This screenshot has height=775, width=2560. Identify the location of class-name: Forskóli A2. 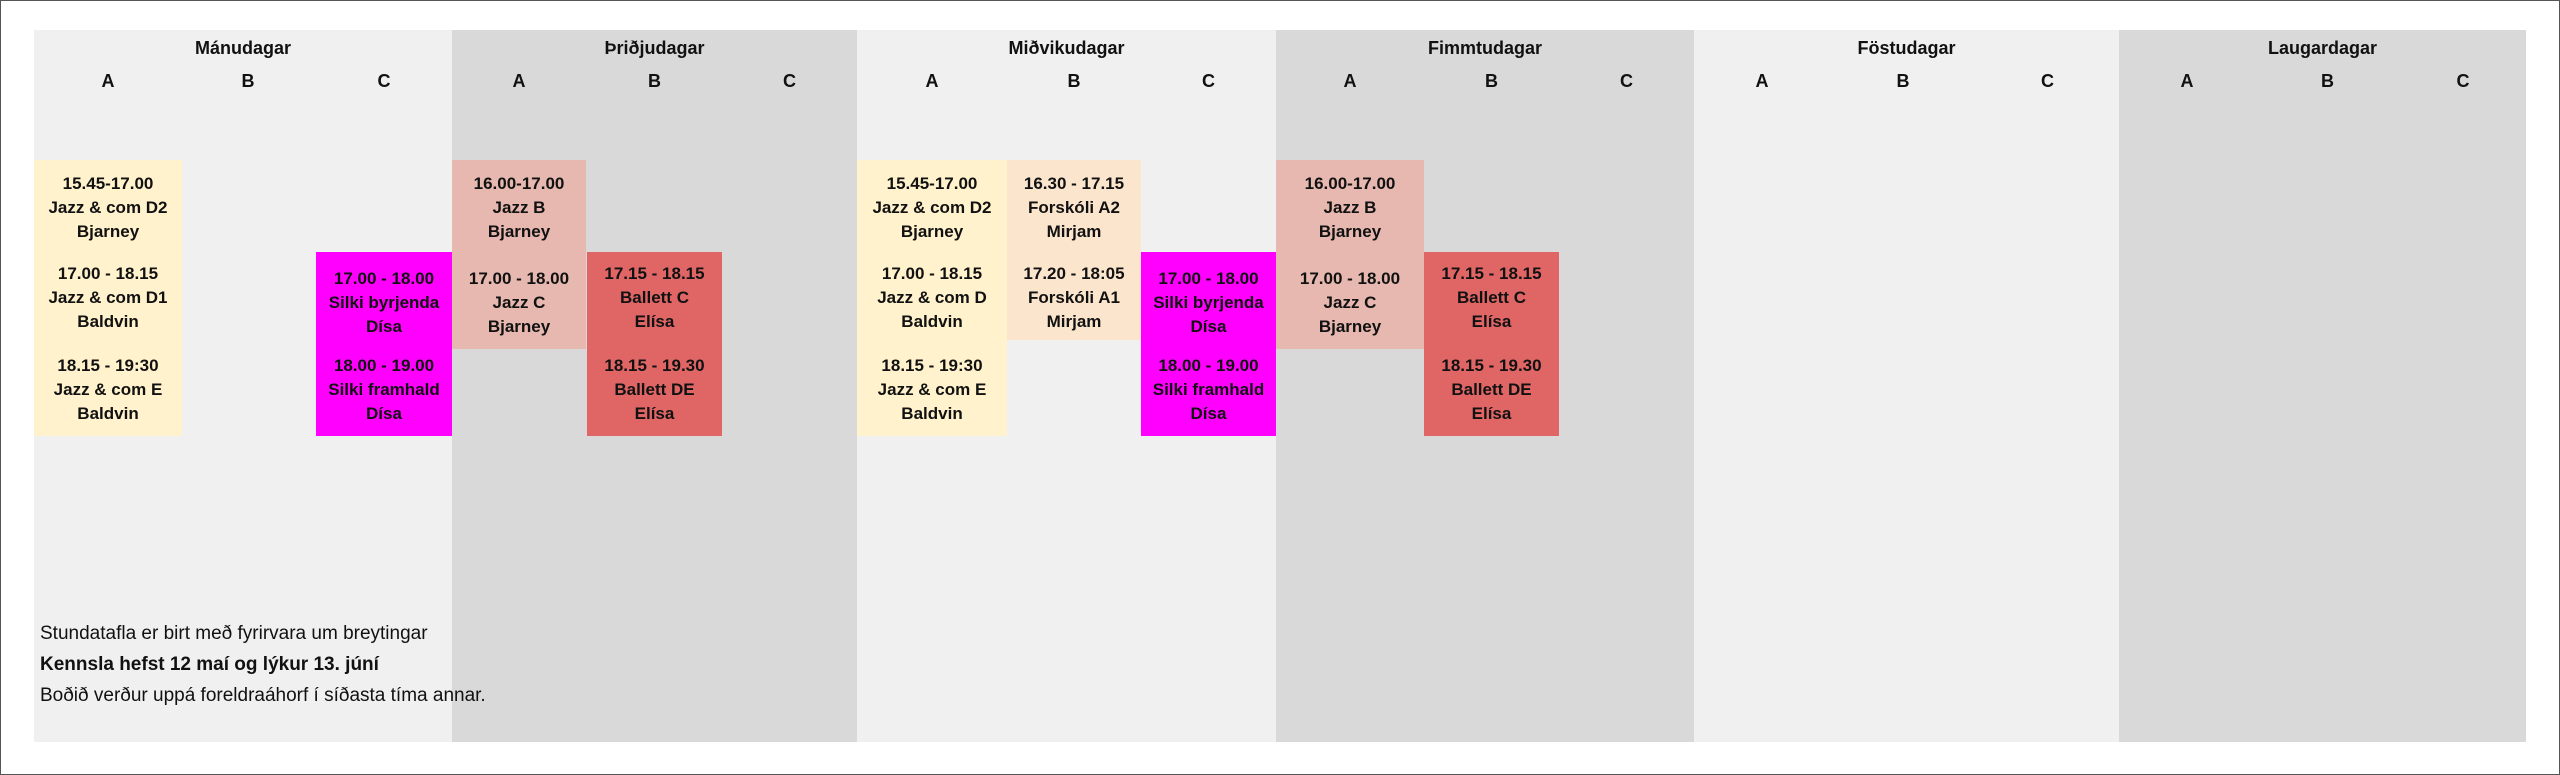
(1074, 207).